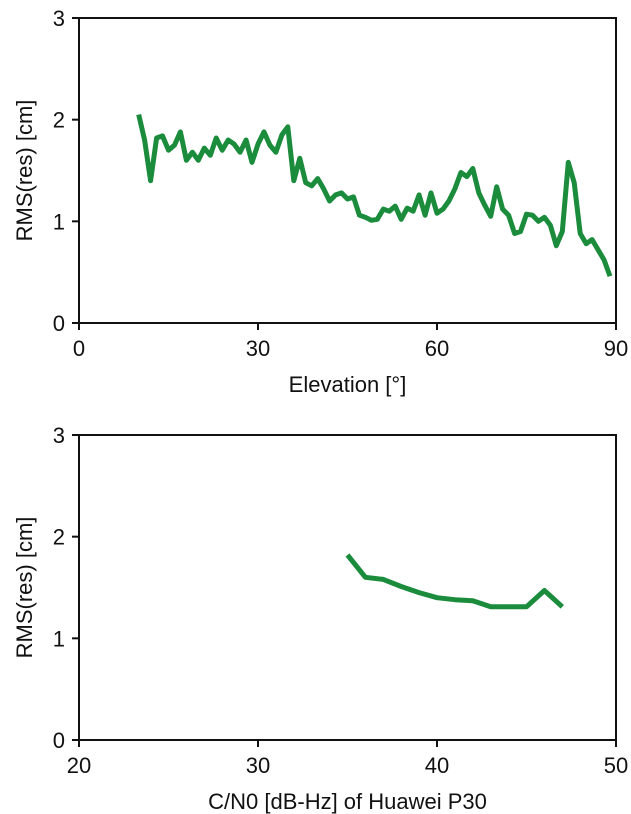 The width and height of the screenshot is (631, 814). Describe the element at coordinates (437, 348) in the screenshot. I see `elevation-x-tick-label: 60` at that location.